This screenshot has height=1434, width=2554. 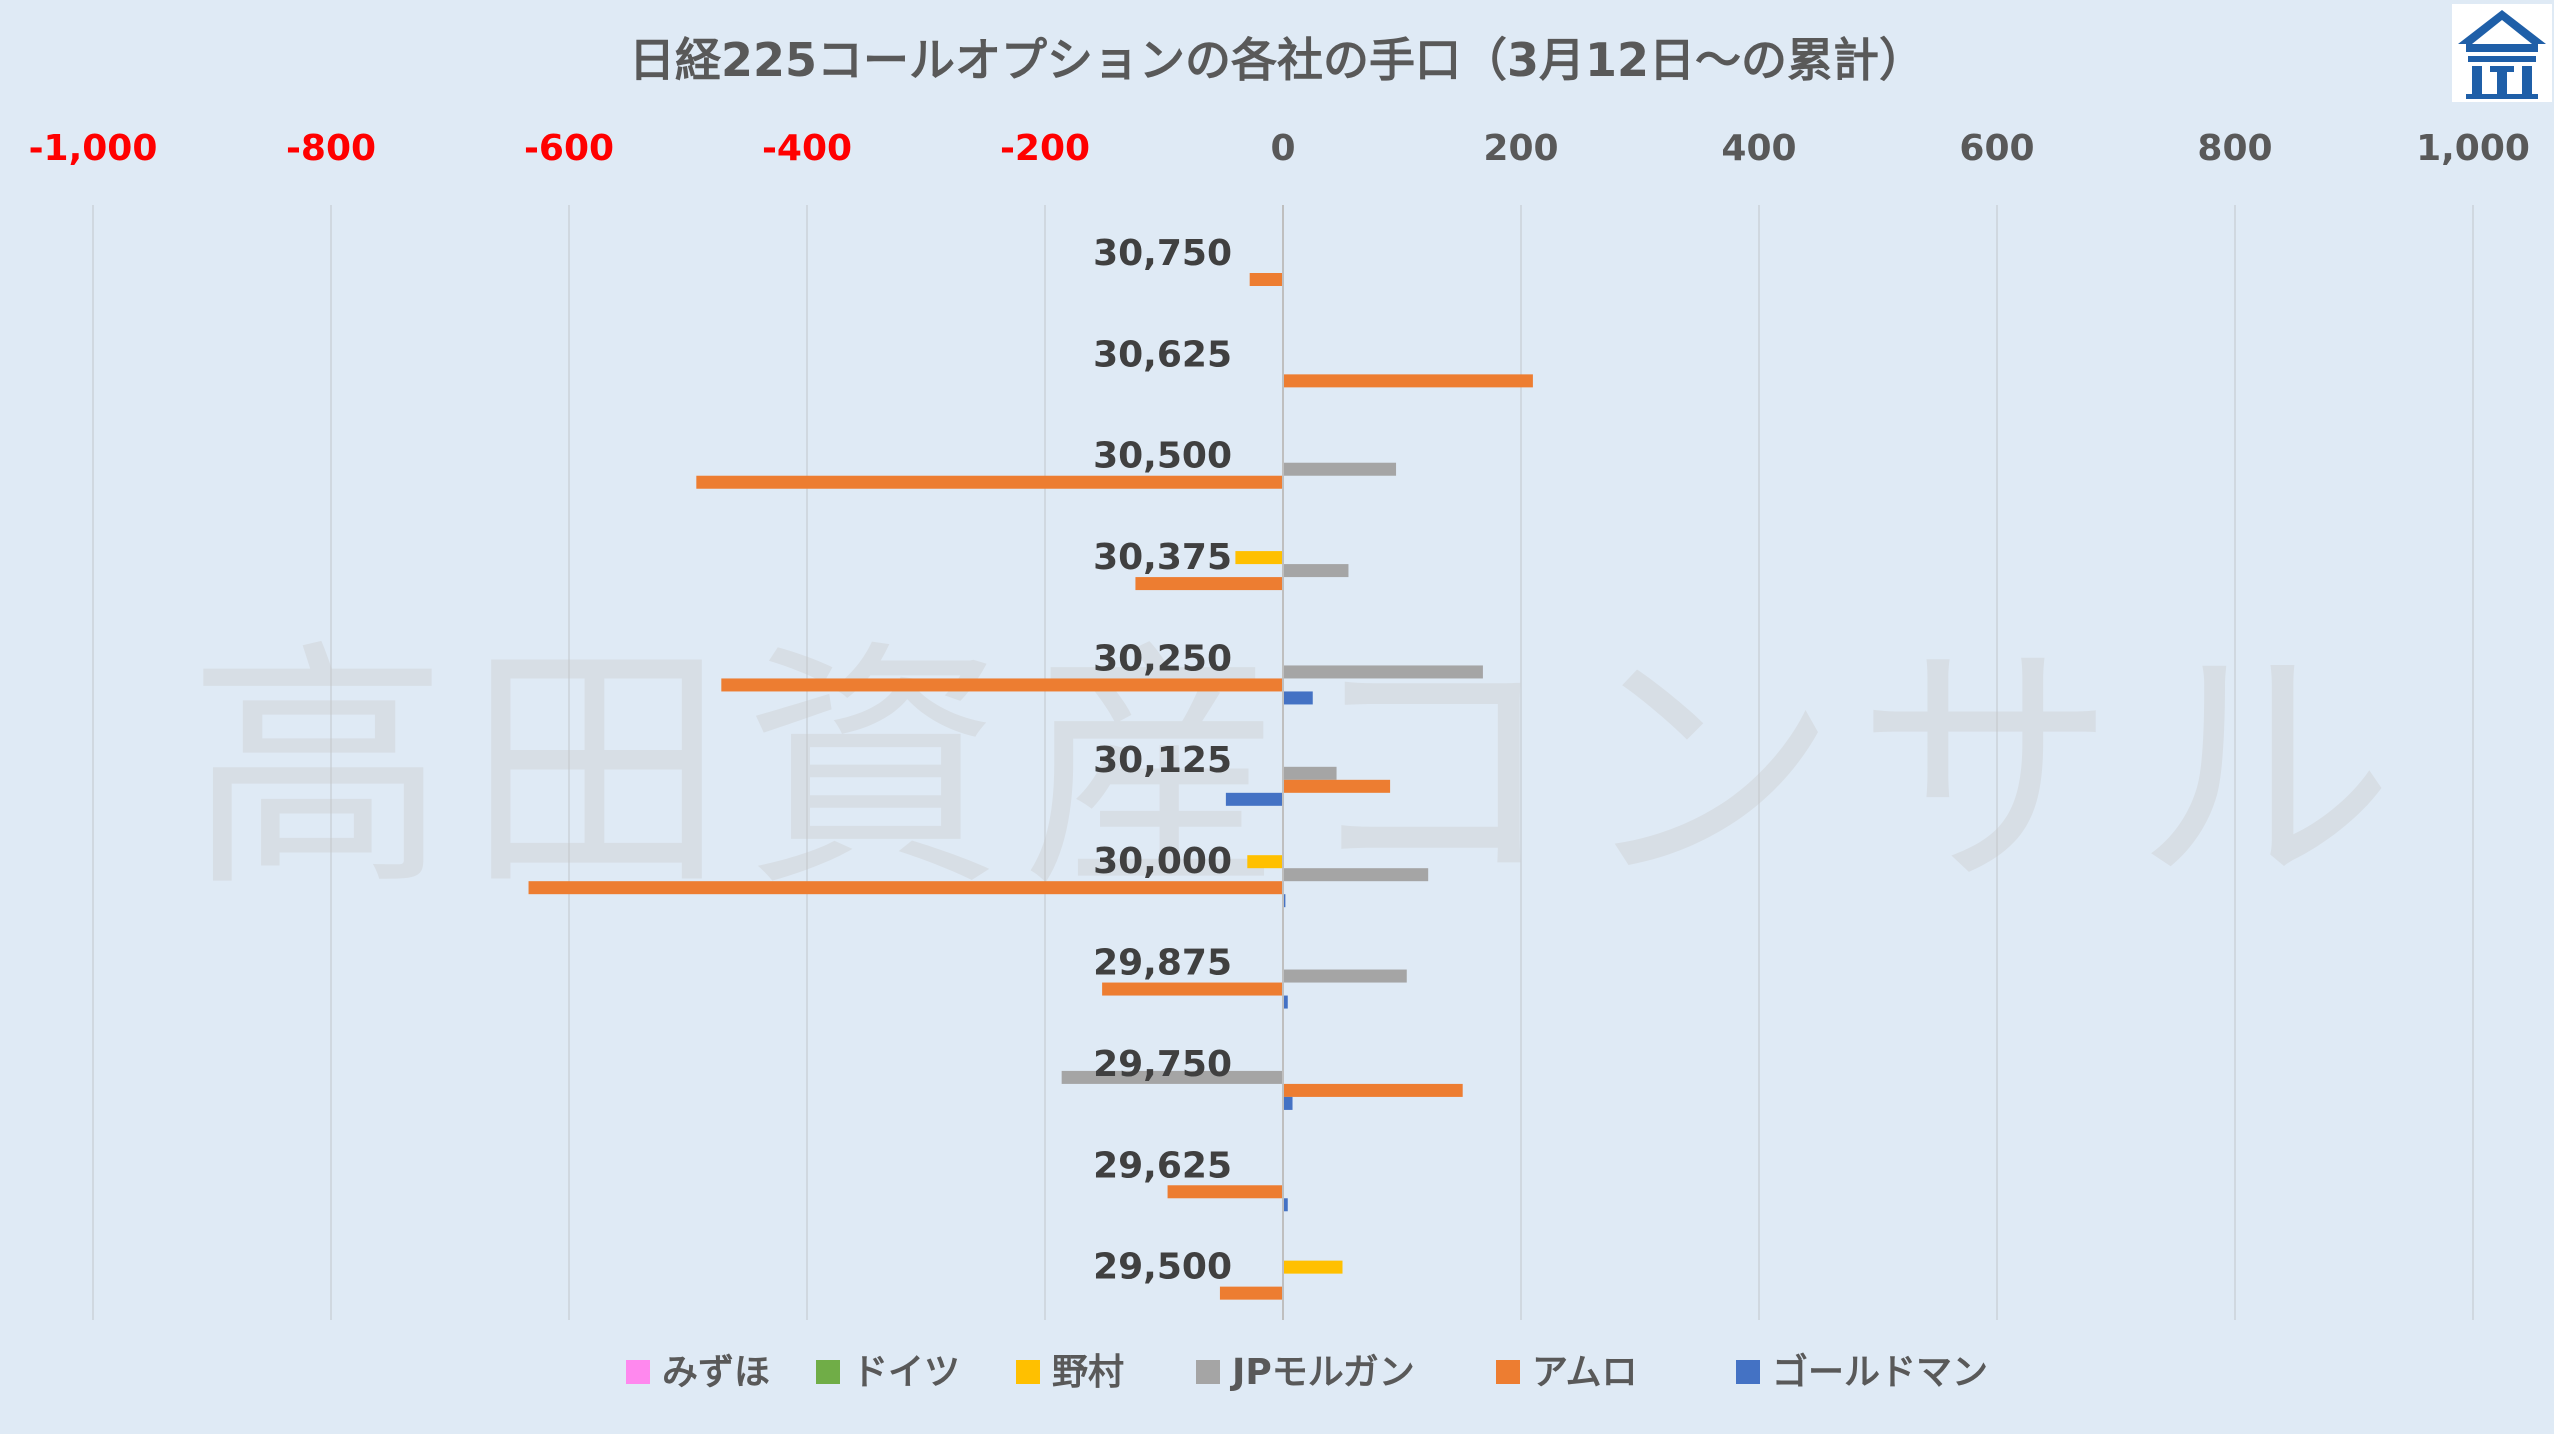 What do you see at coordinates (1584, 1372) in the screenshot?
I see `legend-label: アムロ` at bounding box center [1584, 1372].